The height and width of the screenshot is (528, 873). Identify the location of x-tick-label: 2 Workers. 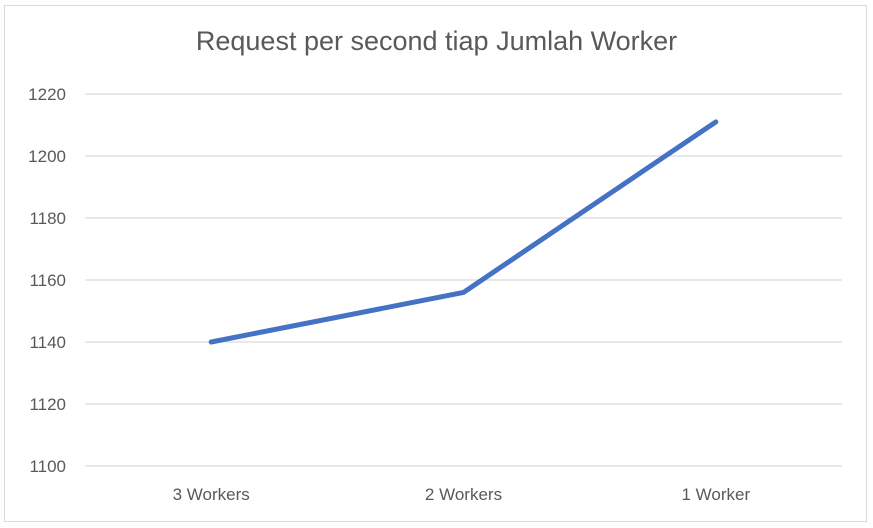
(463, 494).